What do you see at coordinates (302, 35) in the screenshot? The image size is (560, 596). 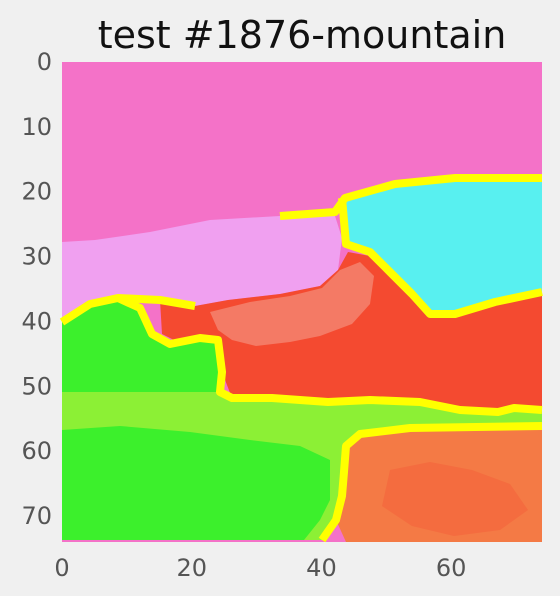 I see `chart-title: test #1876-mountain` at bounding box center [302, 35].